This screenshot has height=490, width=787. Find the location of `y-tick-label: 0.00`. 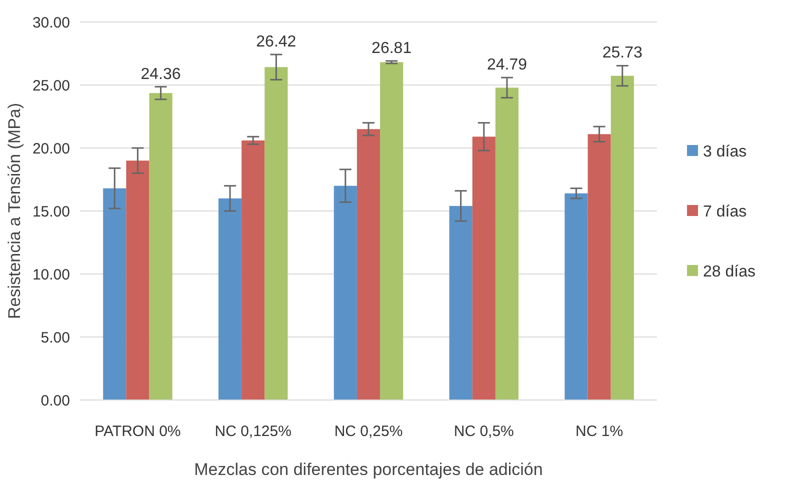

y-tick-label: 0.00 is located at coordinates (55, 401).